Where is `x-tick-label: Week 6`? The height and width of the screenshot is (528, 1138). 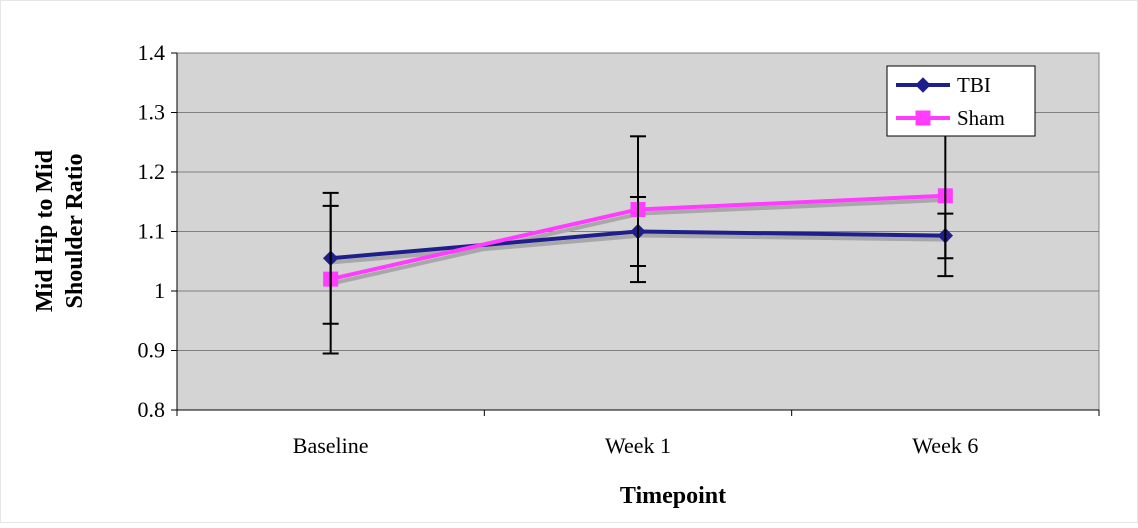
x-tick-label: Week 6 is located at coordinates (945, 445).